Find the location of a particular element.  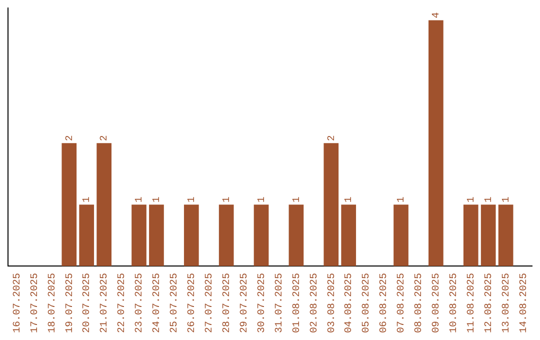

x-tick-label: 24.07.2025 is located at coordinates (158, 303).